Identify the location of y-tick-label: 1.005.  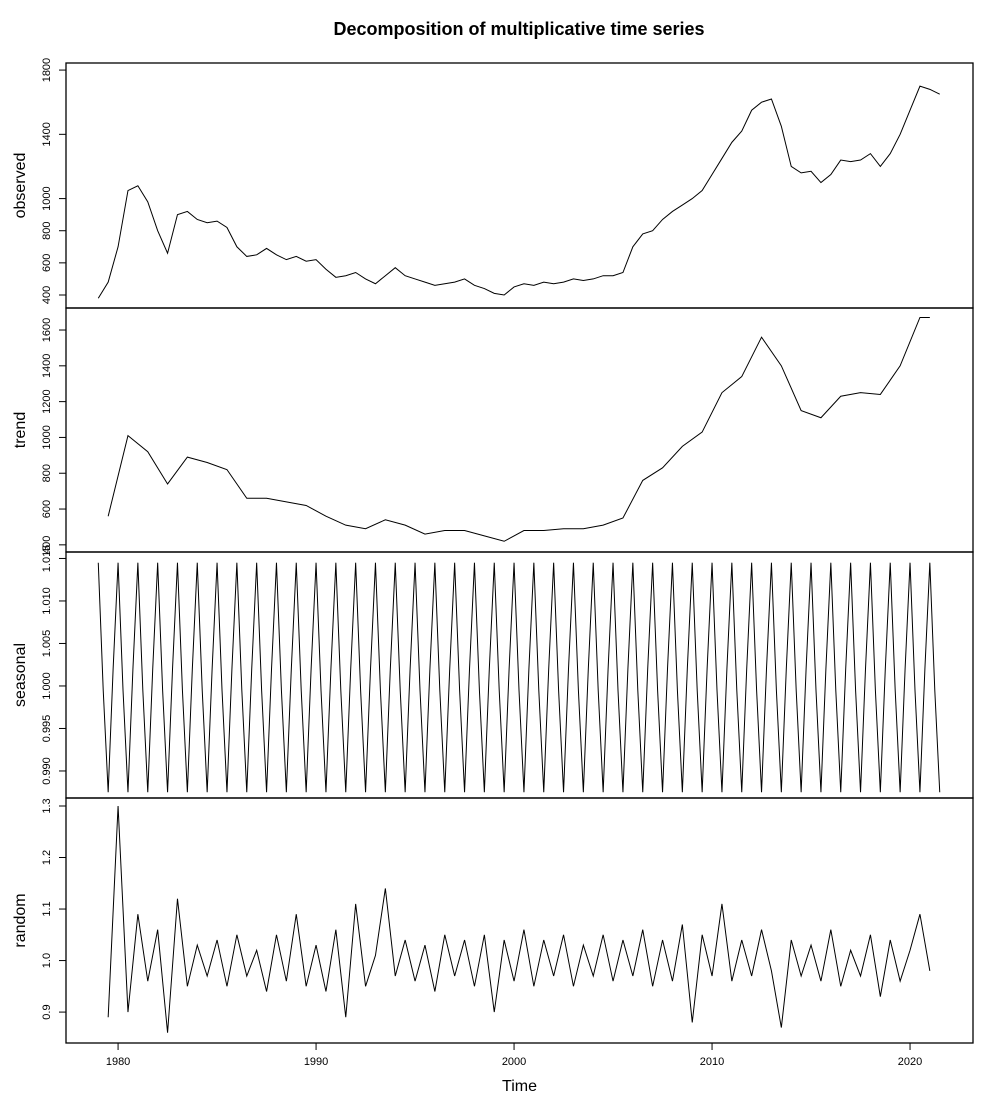
(47, 644).